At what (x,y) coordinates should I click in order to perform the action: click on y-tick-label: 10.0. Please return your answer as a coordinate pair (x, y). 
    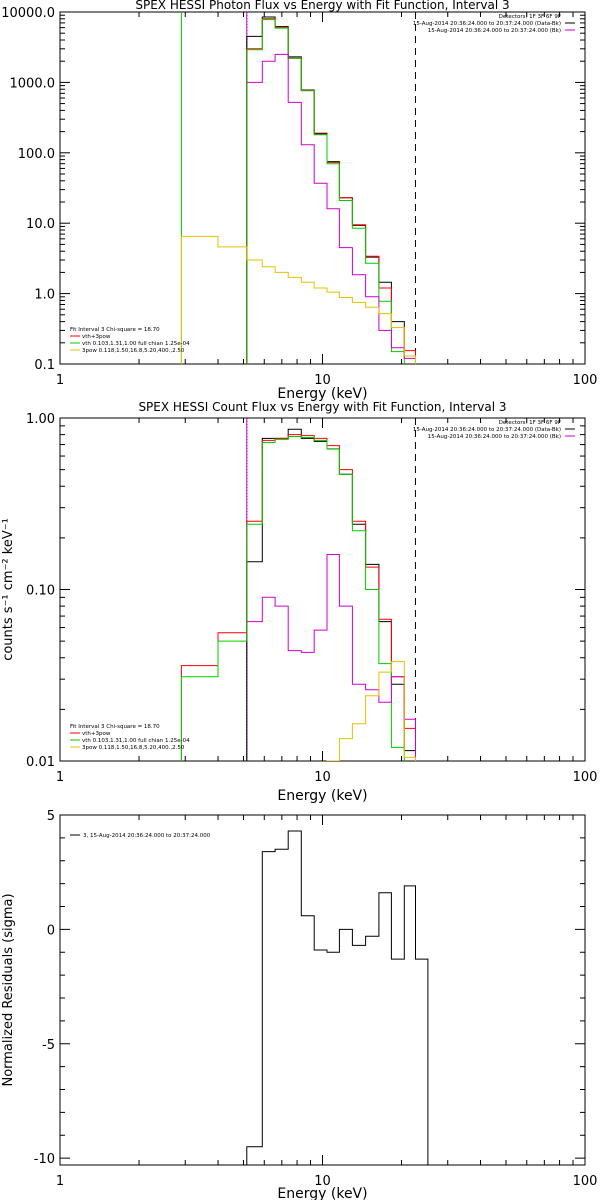
    Looking at the image, I should click on (40, 224).